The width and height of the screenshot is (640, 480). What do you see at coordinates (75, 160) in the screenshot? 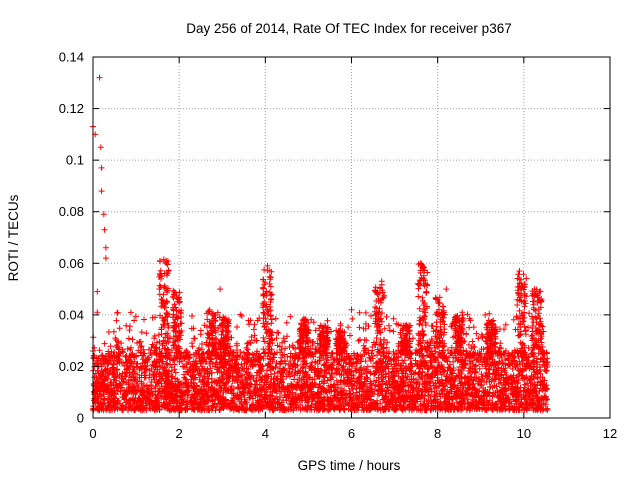
I see `y-tick-label: 0.1` at bounding box center [75, 160].